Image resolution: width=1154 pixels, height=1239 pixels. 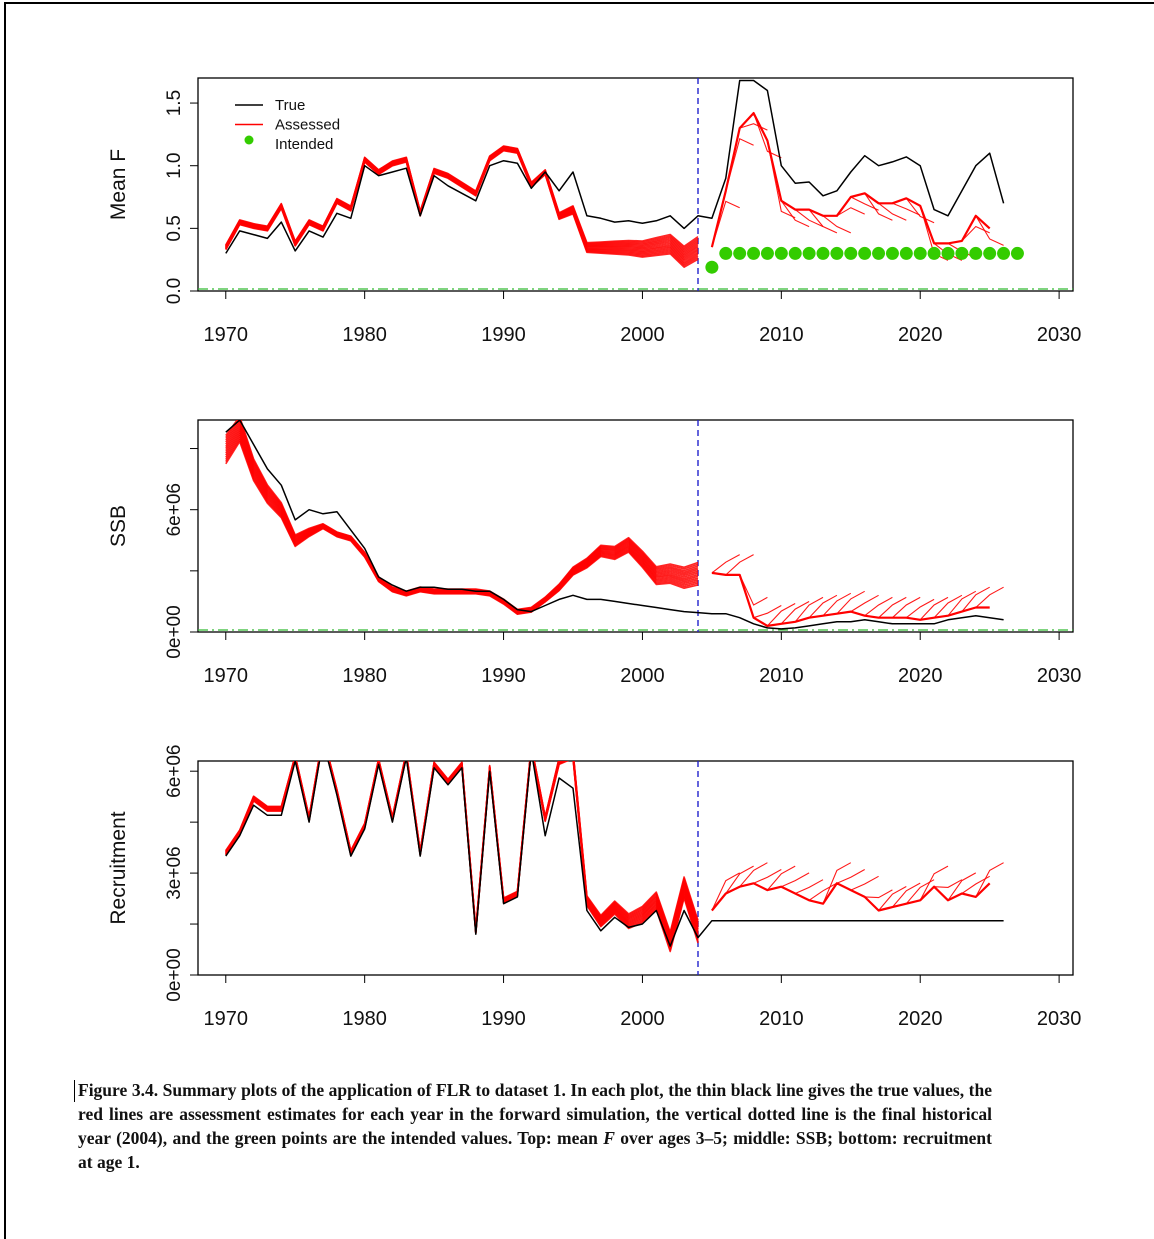 I want to click on caption-italic-f: F, so click(x=609, y=1138).